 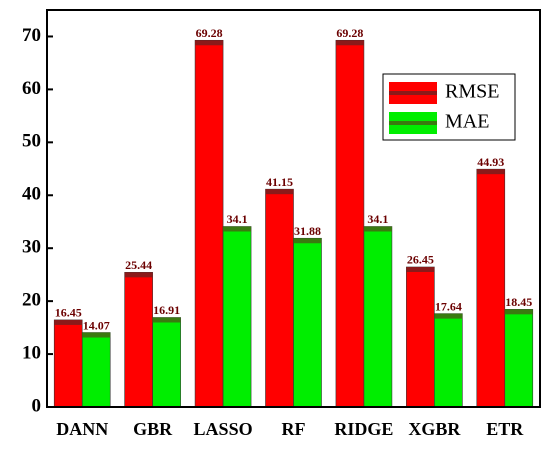 I want to click on value-label: 18.45, so click(x=518, y=302).